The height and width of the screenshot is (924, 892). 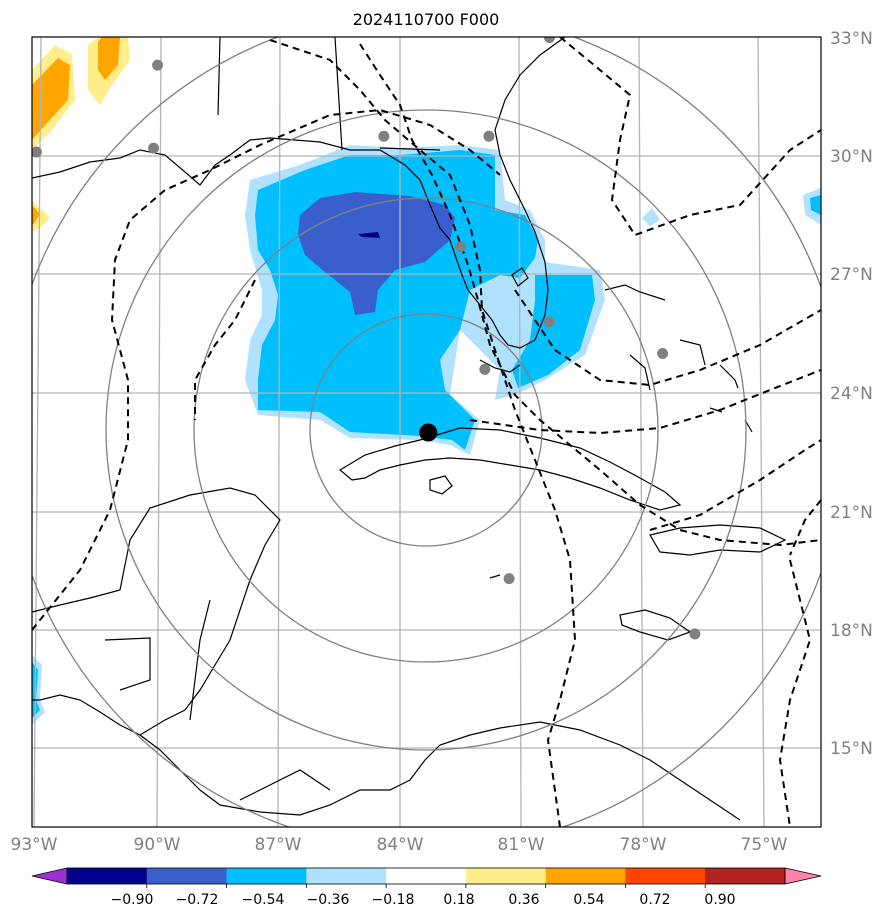 I want to click on contour-fill-small-patch, so click(x=651, y=217).